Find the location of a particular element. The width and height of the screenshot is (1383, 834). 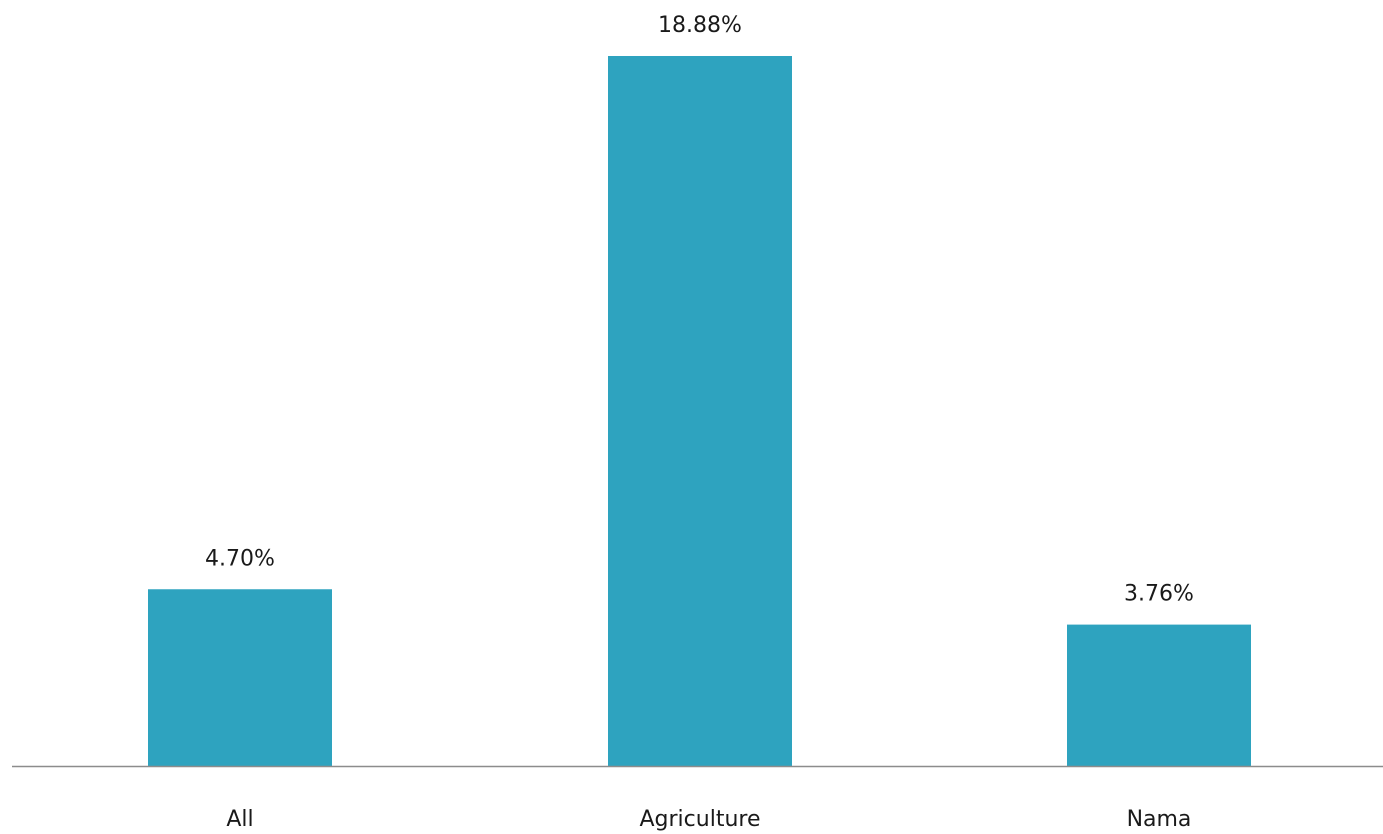

category-label: Nama is located at coordinates (1159, 819).